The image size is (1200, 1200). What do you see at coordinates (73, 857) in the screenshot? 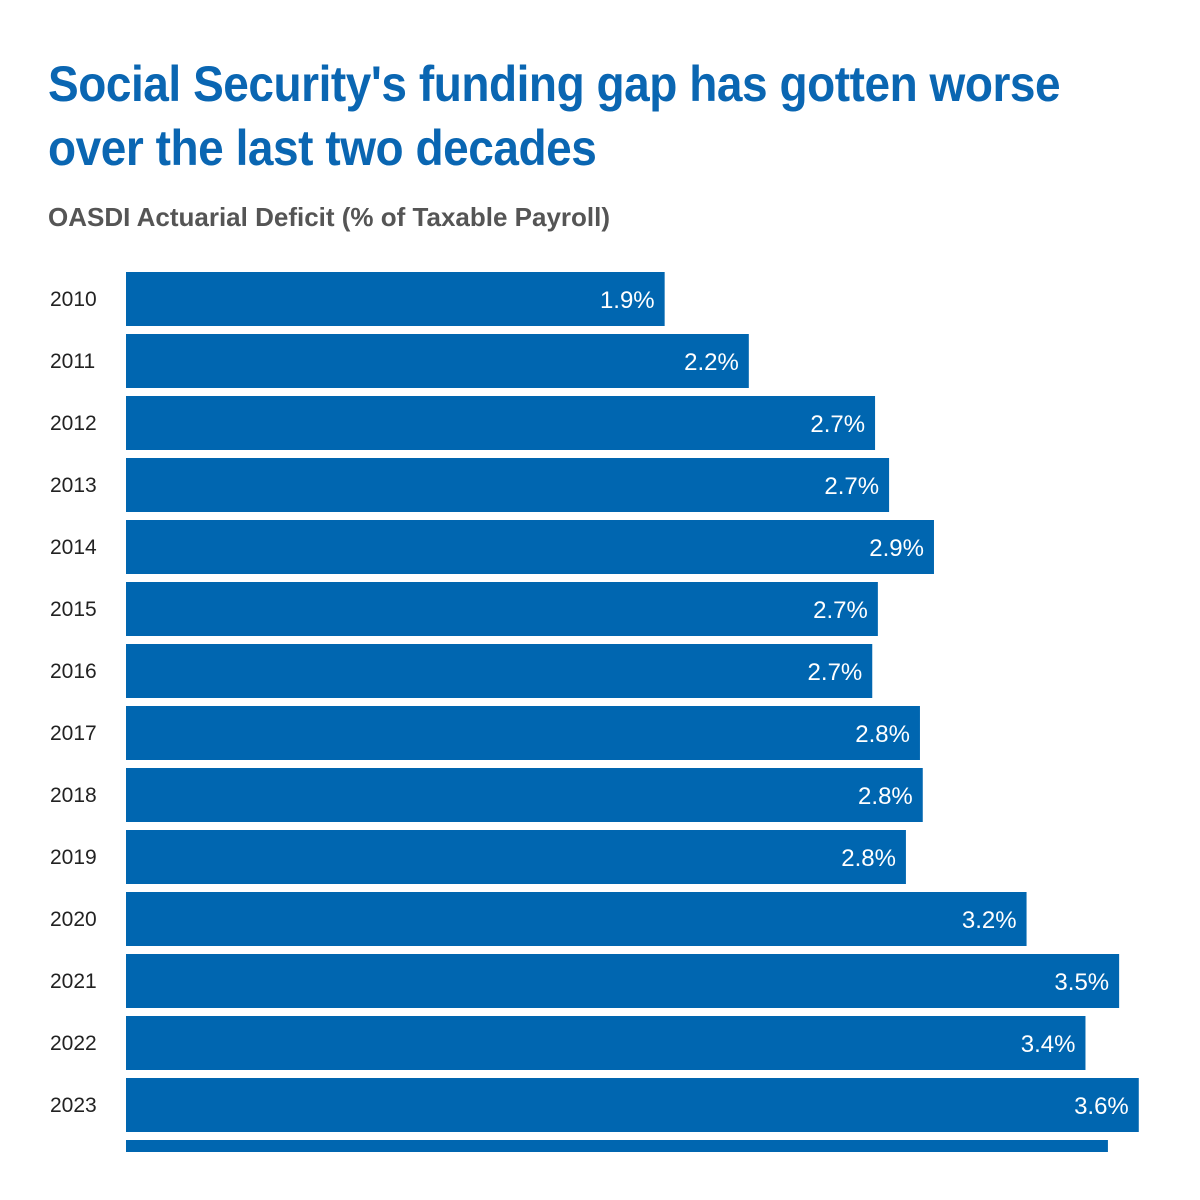
I see `category-label-2019: 2019` at bounding box center [73, 857].